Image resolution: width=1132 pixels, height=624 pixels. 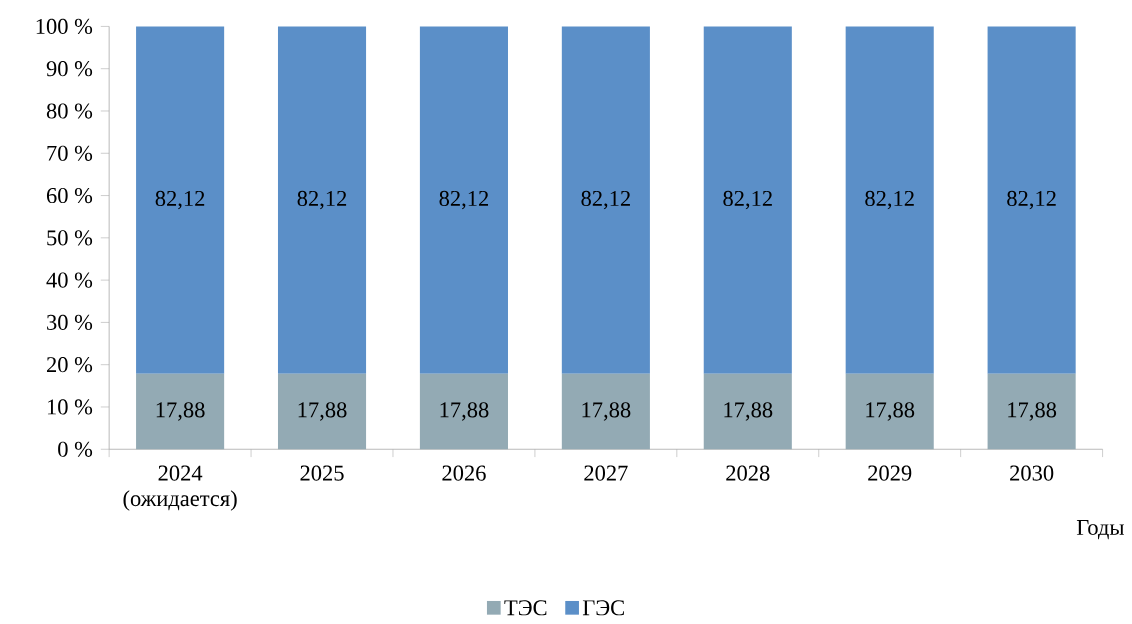 I want to click on x-axis-title: Годы, so click(x=1100, y=529).